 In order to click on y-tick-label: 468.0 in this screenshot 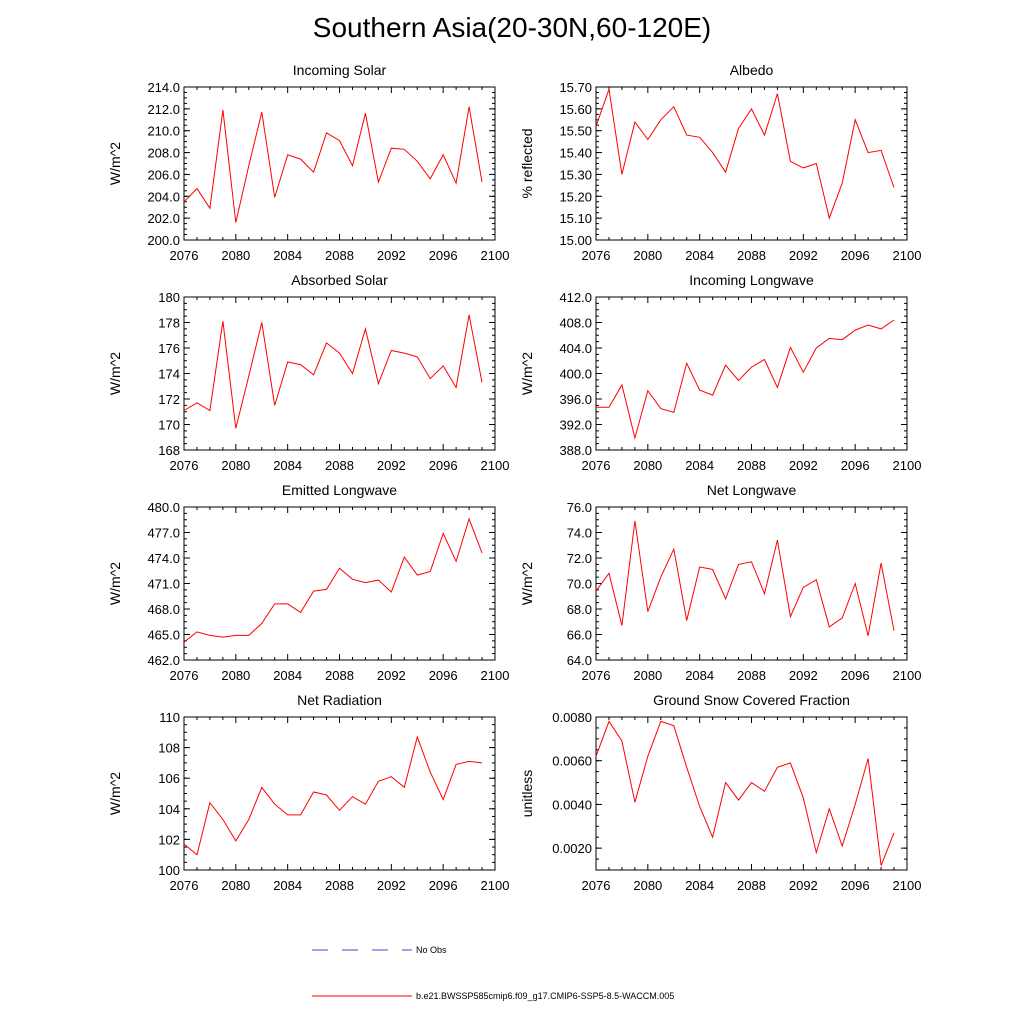, I will do `click(163, 609)`.